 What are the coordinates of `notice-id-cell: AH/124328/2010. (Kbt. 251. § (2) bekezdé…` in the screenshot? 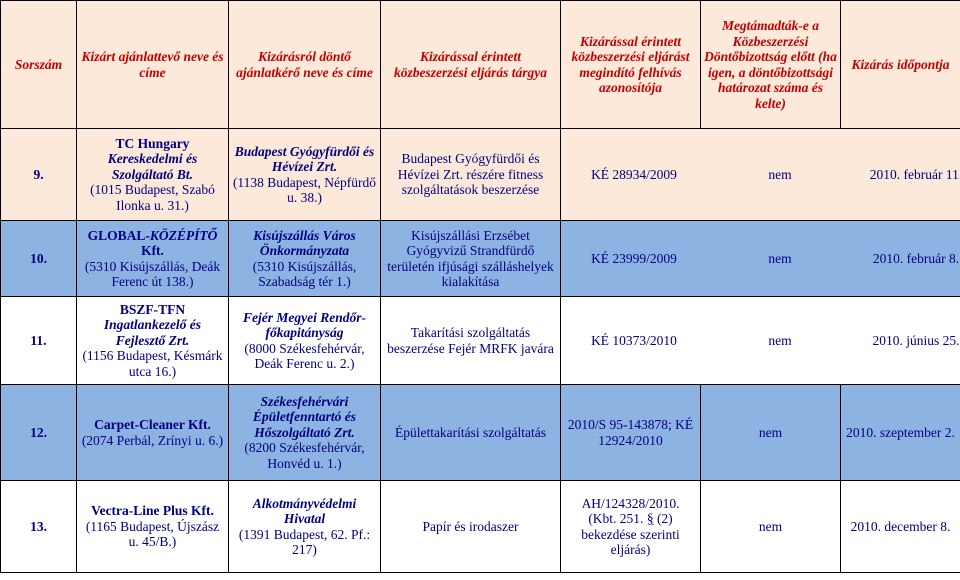 It's located at (630, 526).